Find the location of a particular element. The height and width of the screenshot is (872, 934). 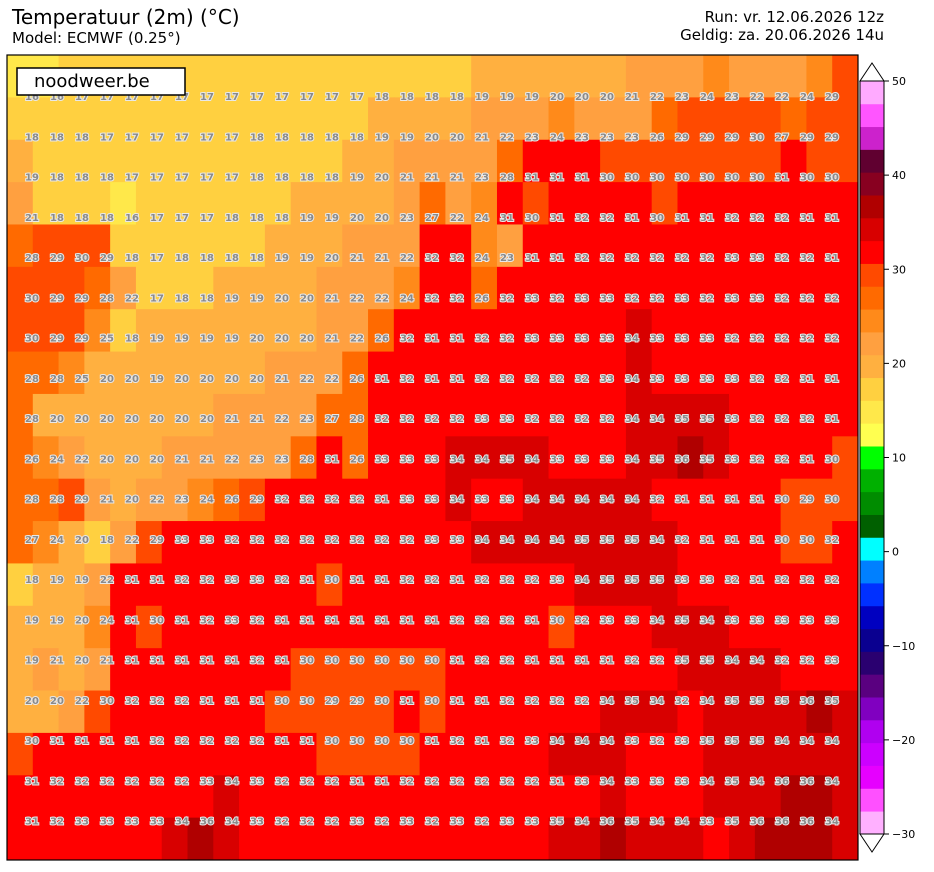

temp-label: 28 is located at coordinates (32, 419).